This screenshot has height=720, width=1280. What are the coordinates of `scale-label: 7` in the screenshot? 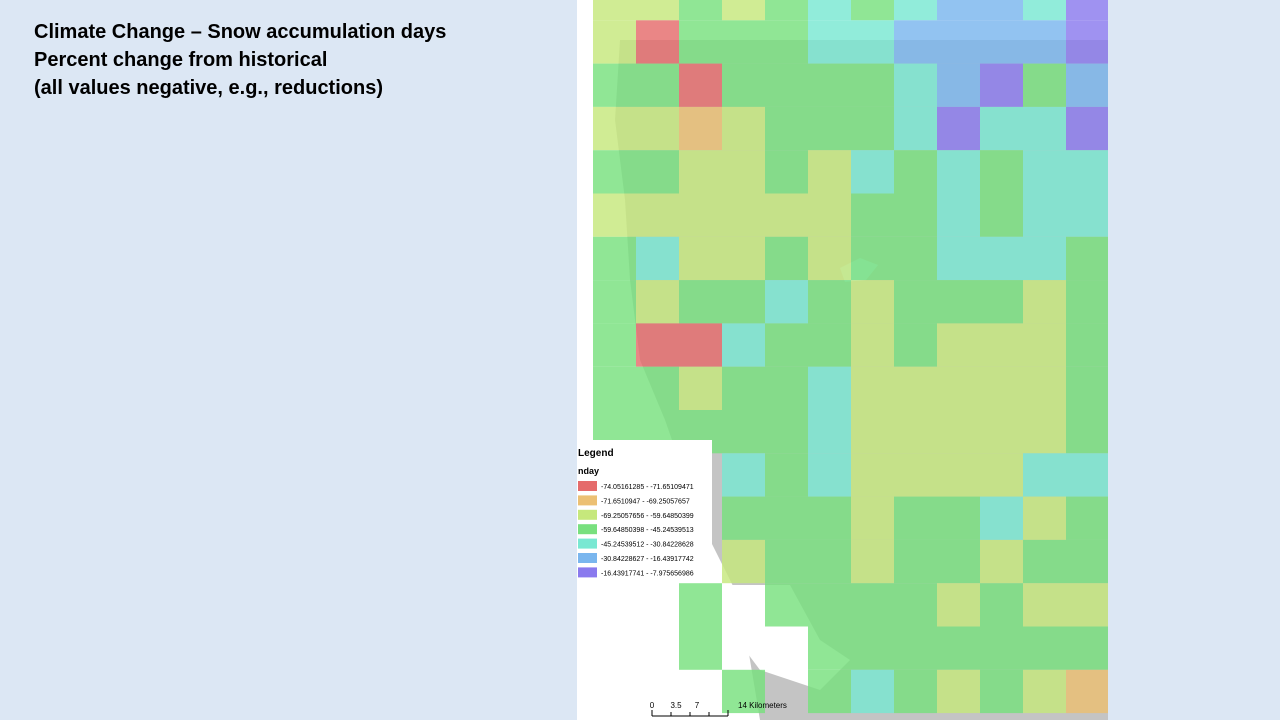 It's located at (697, 705).